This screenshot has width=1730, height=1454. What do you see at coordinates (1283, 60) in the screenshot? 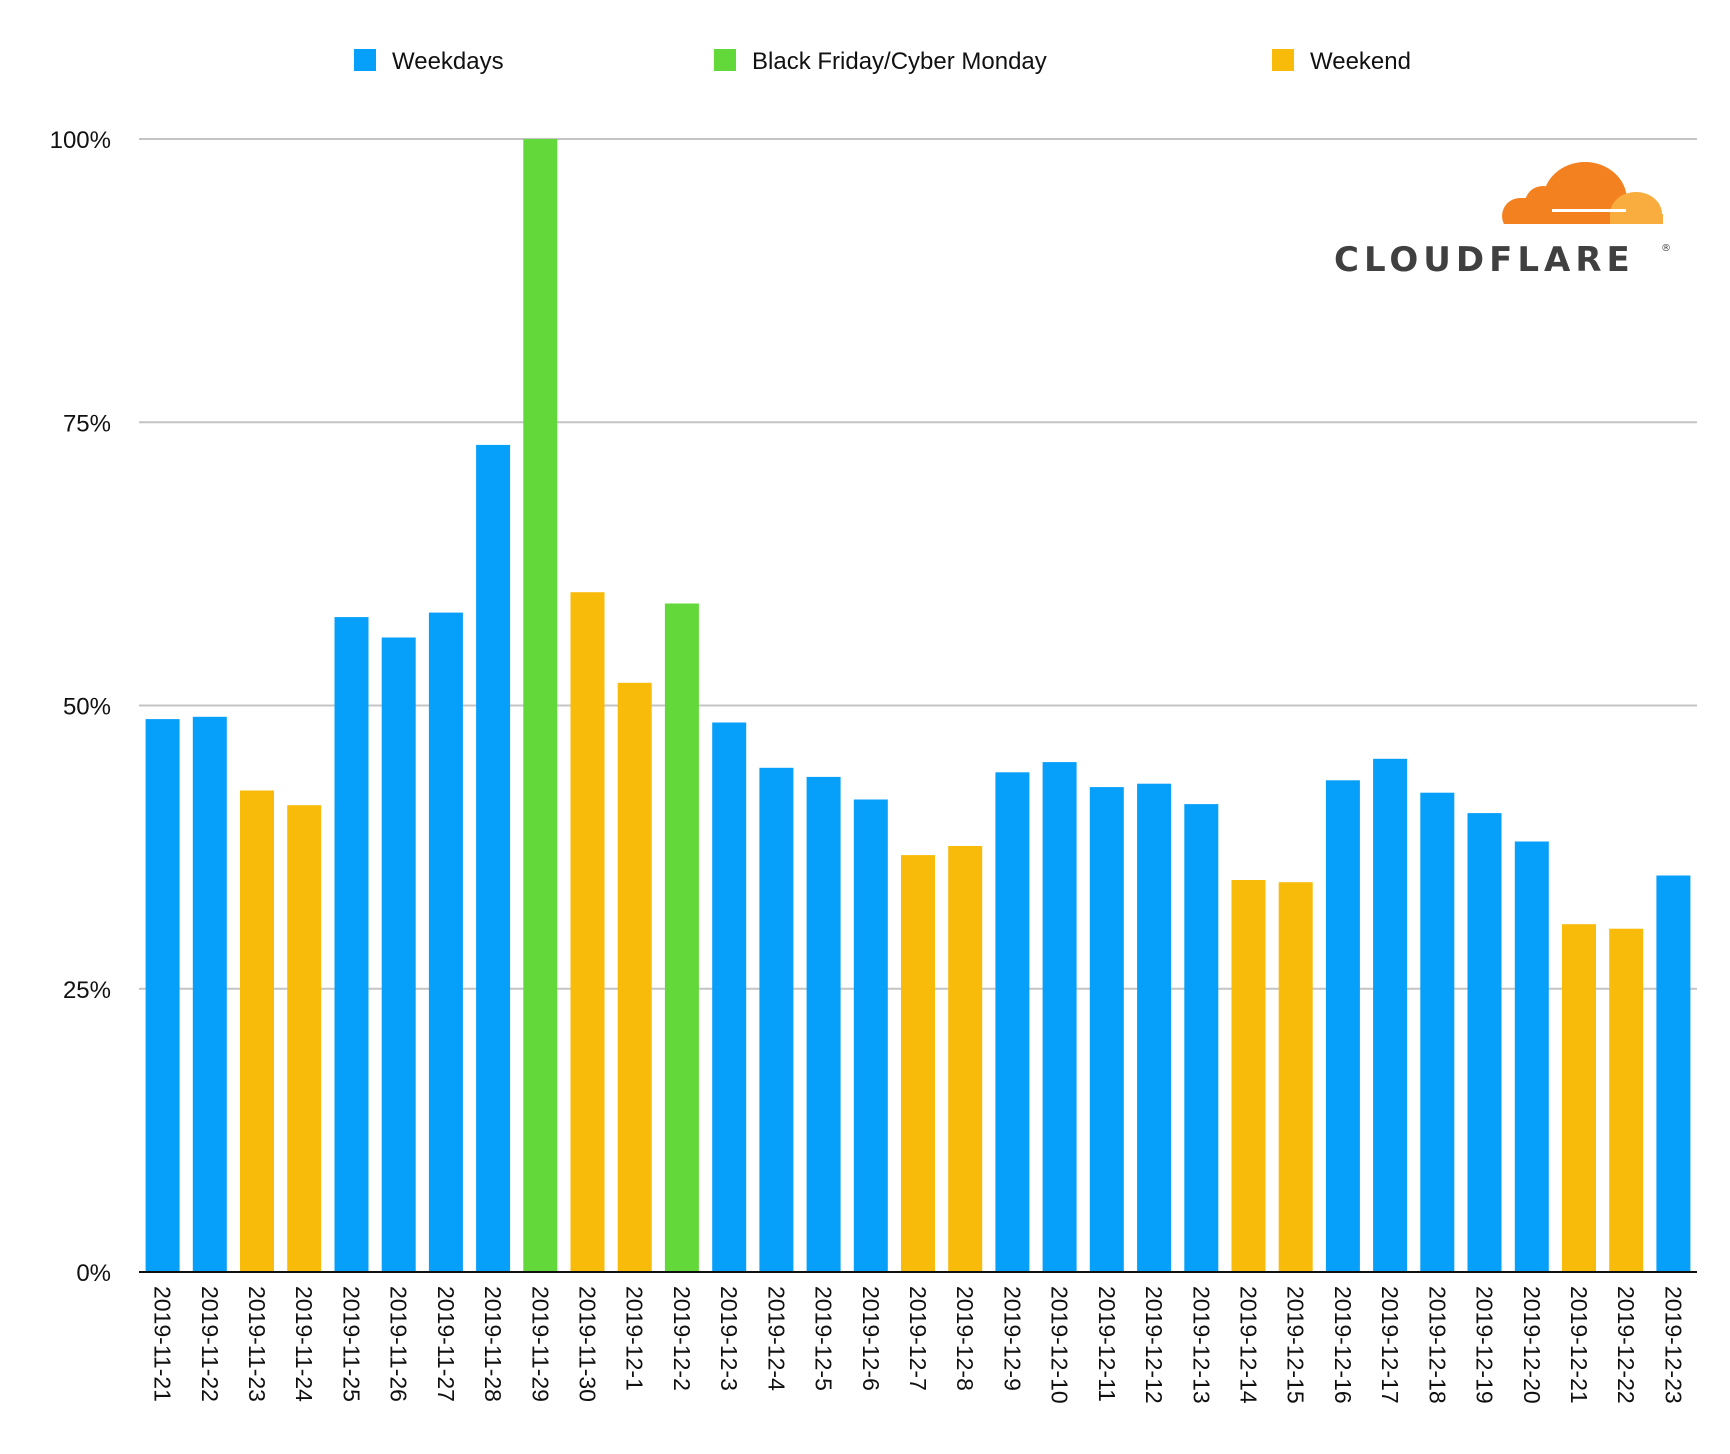
I see `legend-swatch-weekend` at bounding box center [1283, 60].